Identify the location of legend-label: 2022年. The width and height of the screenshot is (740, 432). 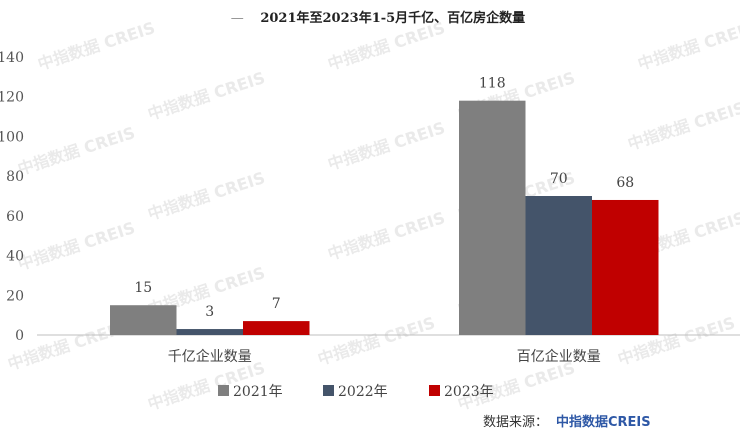
(363, 392).